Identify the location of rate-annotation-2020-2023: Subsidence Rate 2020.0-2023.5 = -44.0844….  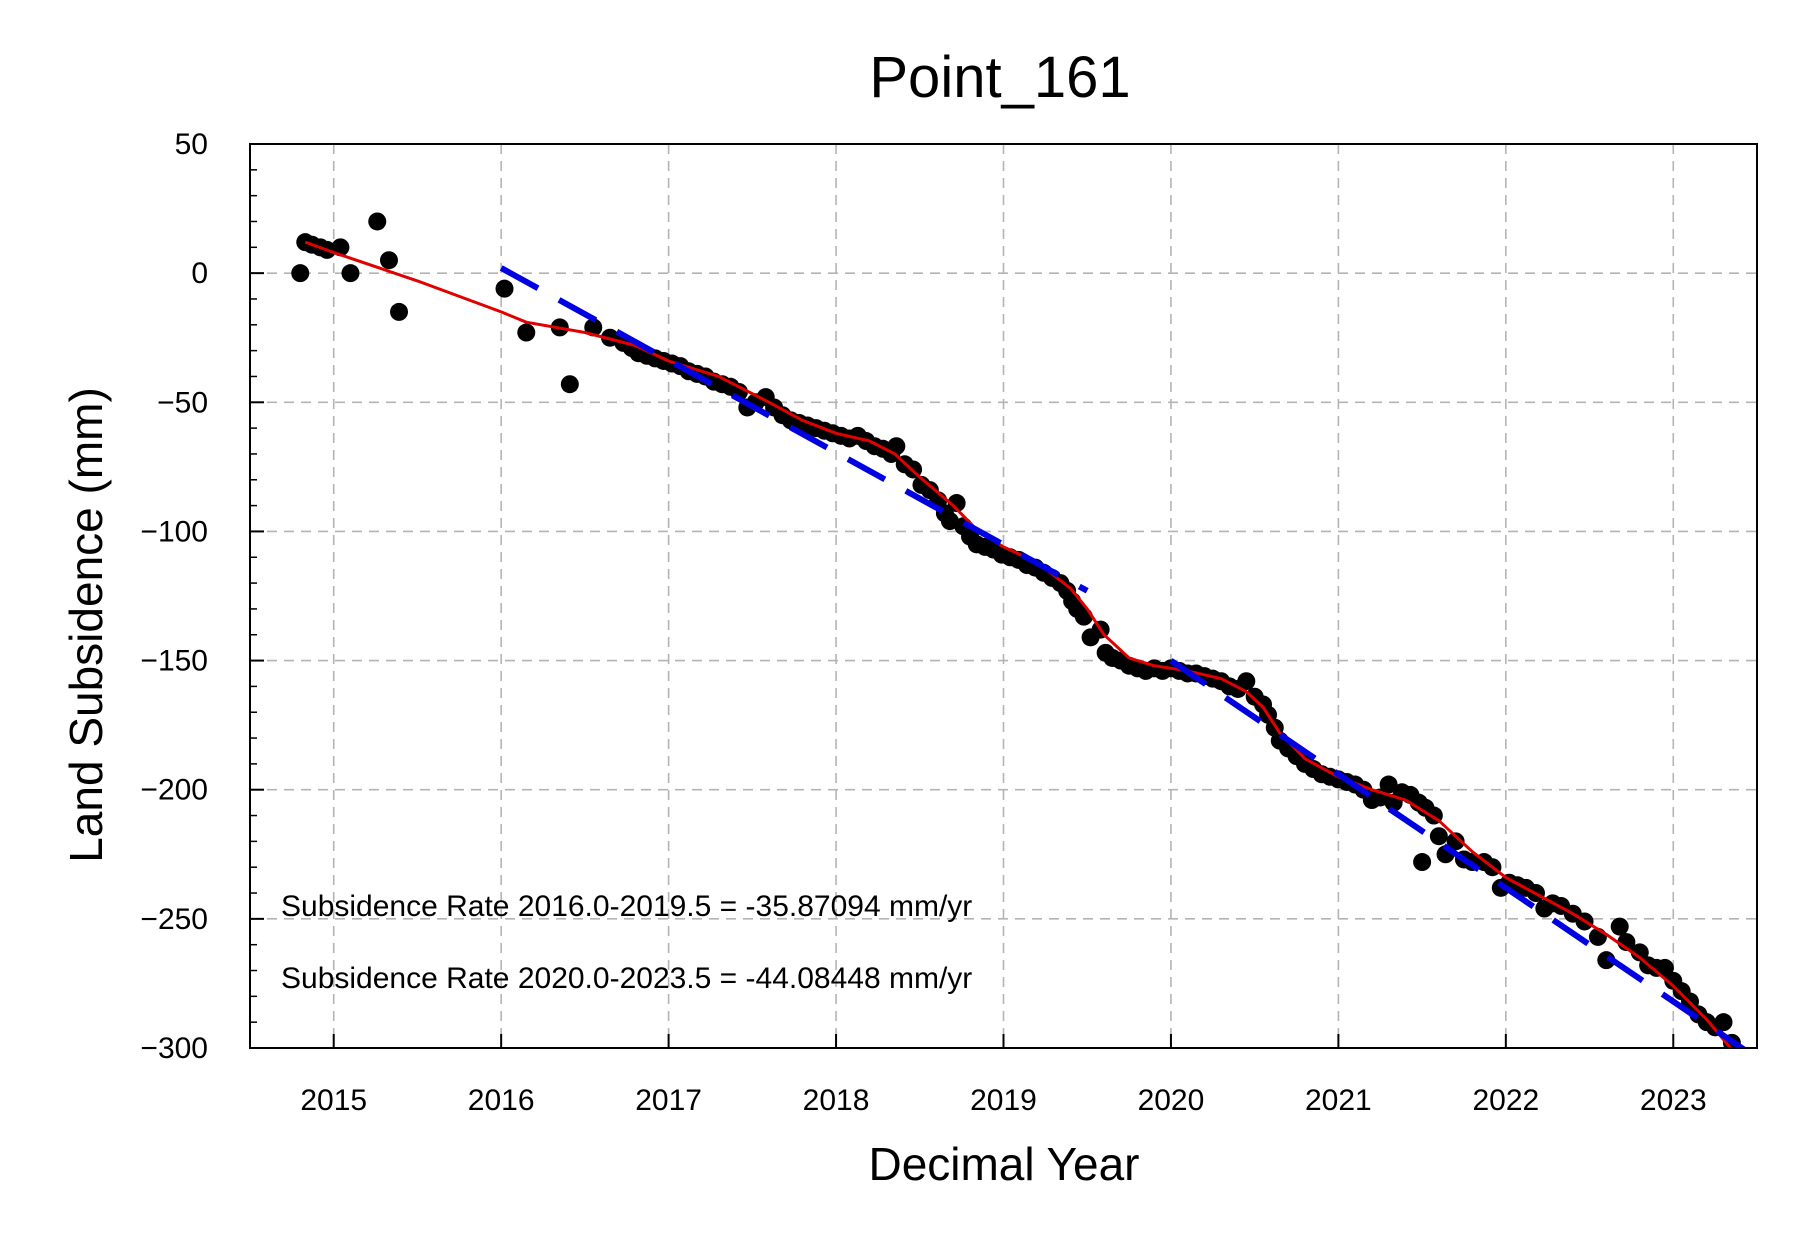
(626, 978).